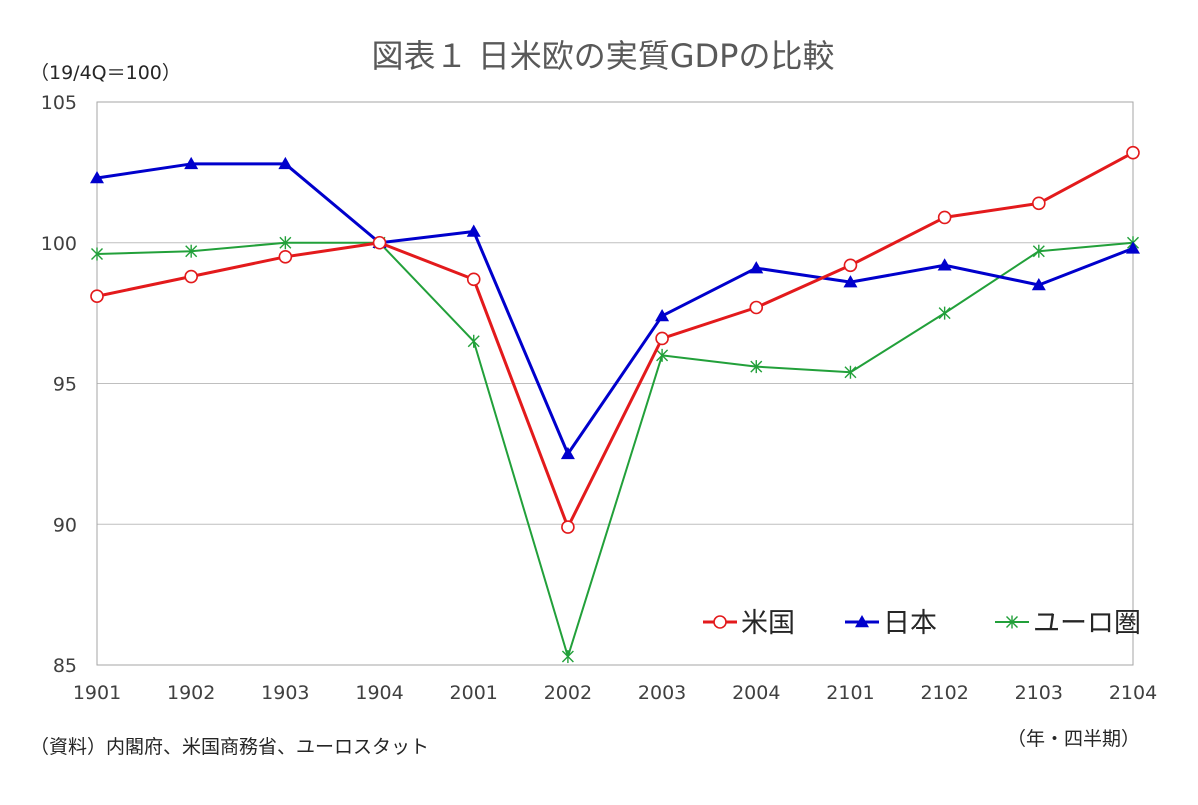 This screenshot has height=805, width=1198. What do you see at coordinates (65, 666) in the screenshot?
I see `y-tick-label: 85` at bounding box center [65, 666].